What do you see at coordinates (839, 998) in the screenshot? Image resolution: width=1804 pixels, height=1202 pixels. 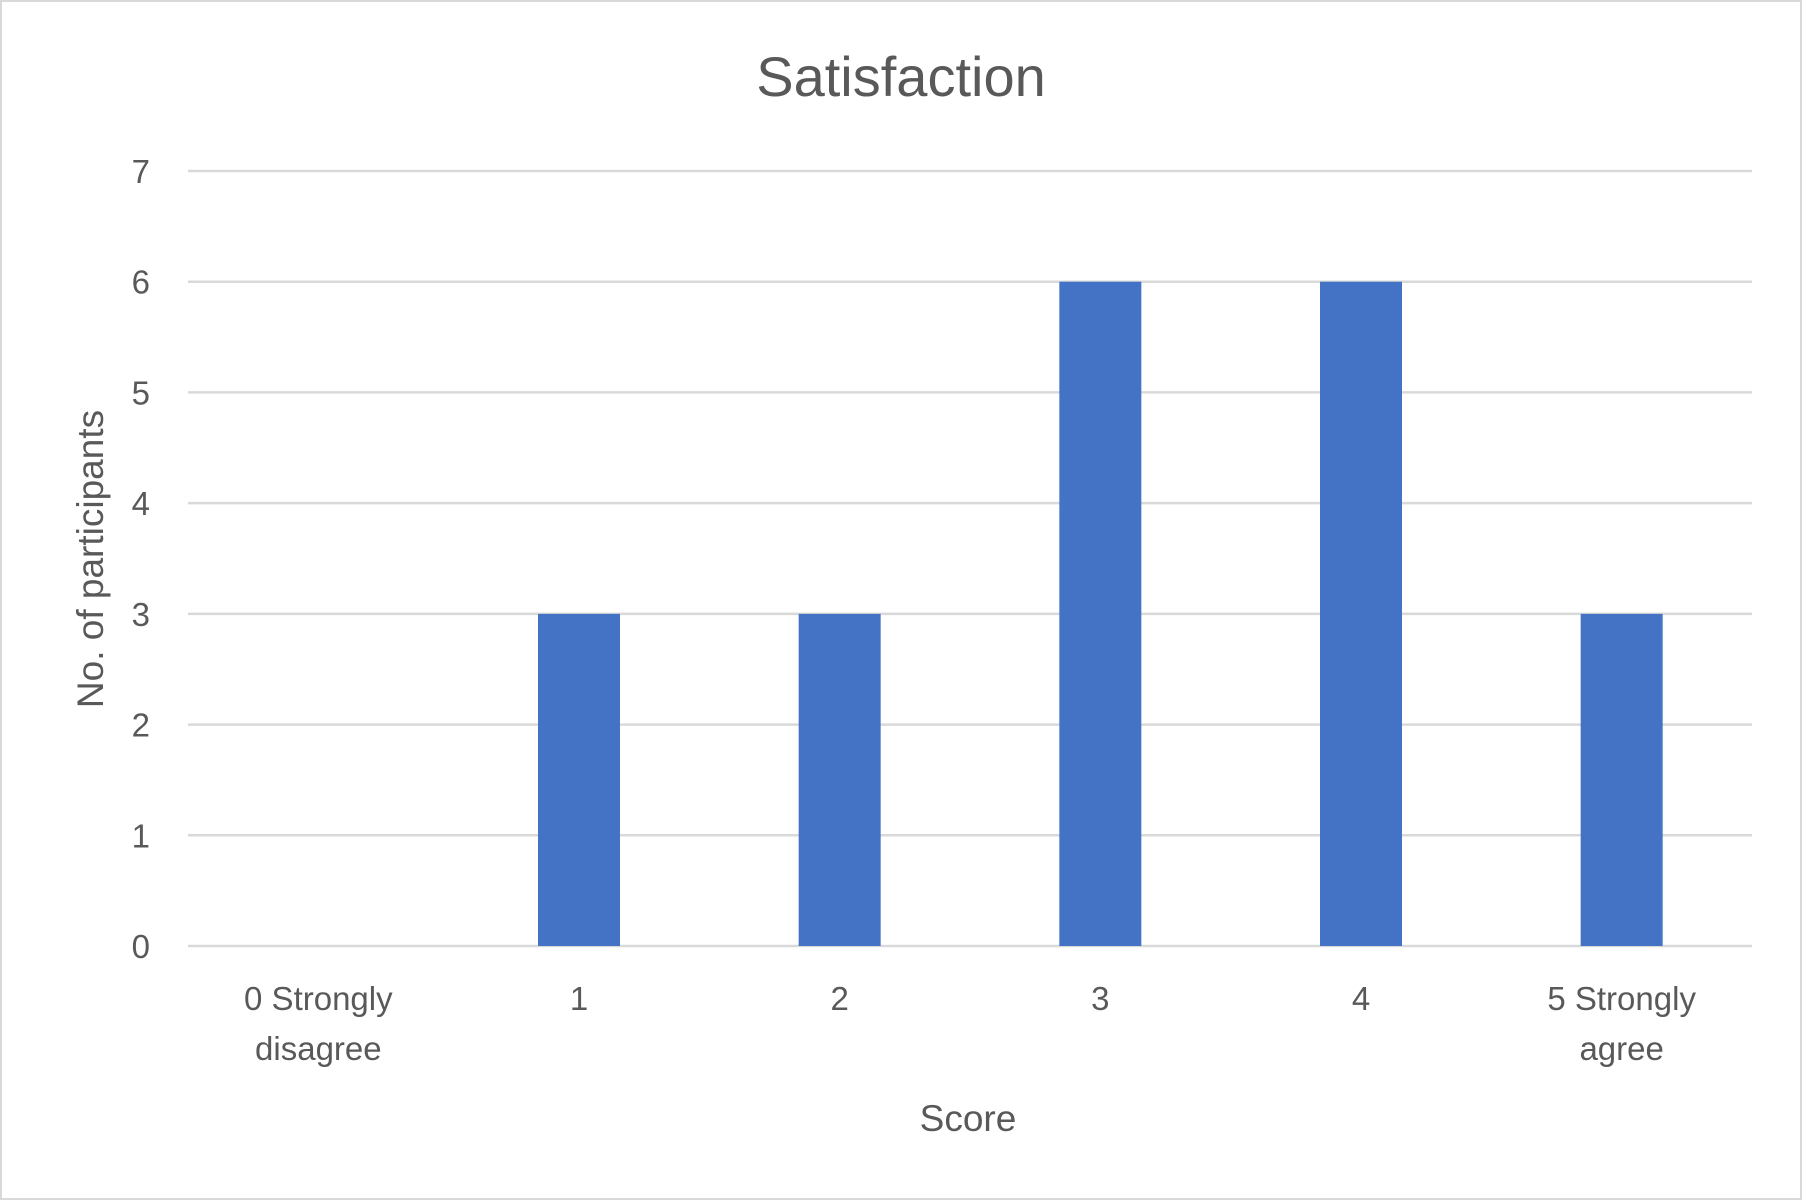 I see `x-tick-label-2: 2` at bounding box center [839, 998].